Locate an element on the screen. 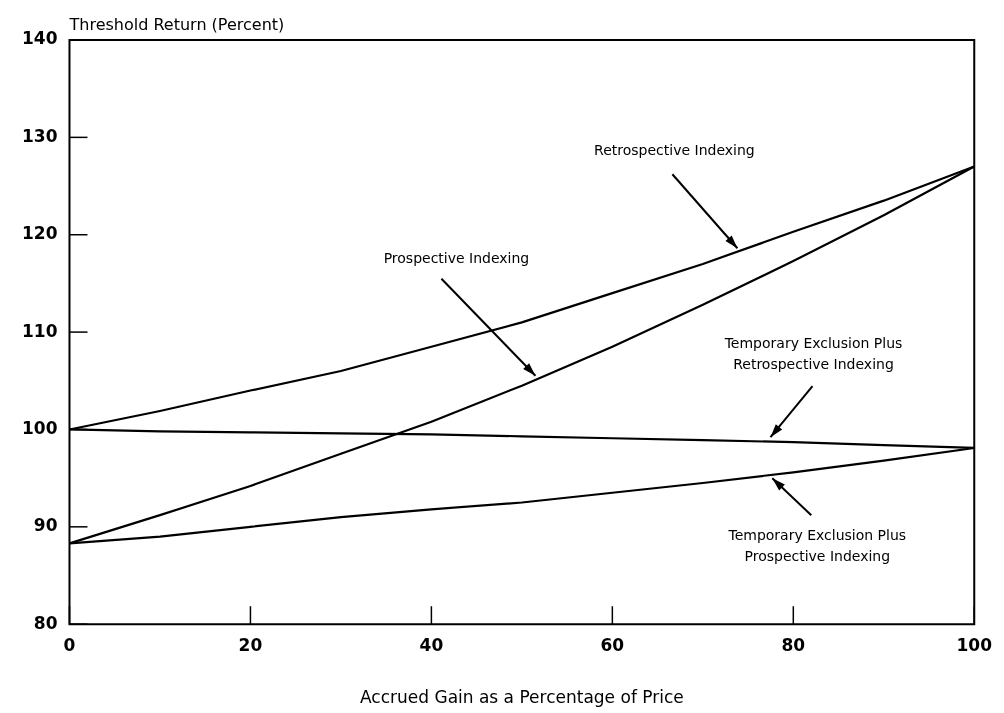 The image size is (1004, 713). x-tick-label: 40 is located at coordinates (431, 644).